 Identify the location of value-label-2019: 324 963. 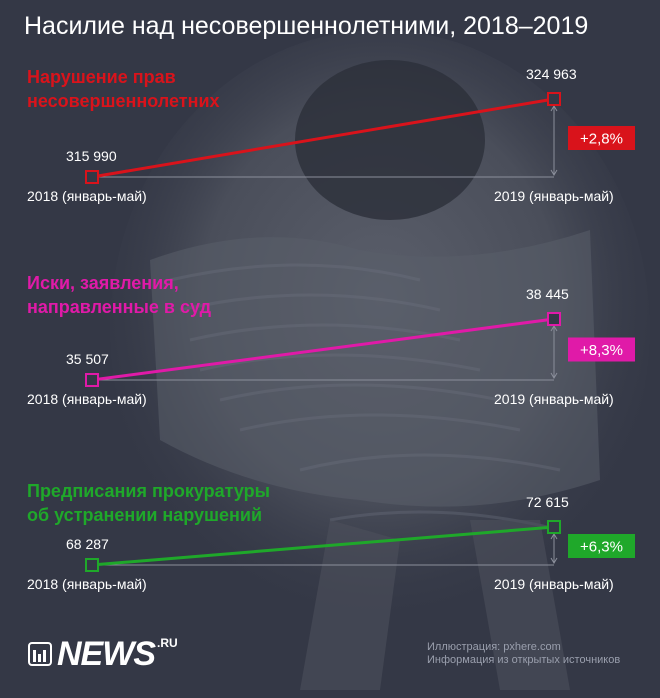
(551, 74).